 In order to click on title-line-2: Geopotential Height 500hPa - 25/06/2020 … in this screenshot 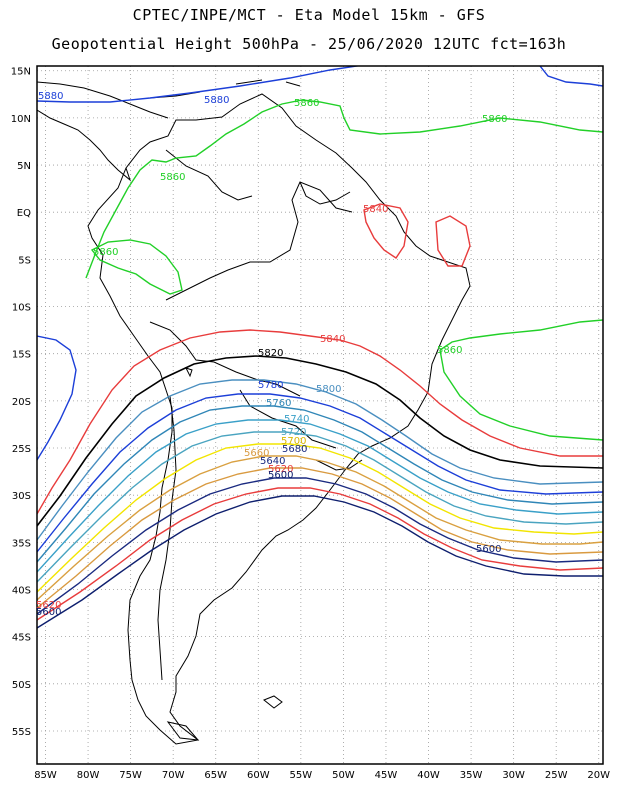, I will do `click(309, 44)`.